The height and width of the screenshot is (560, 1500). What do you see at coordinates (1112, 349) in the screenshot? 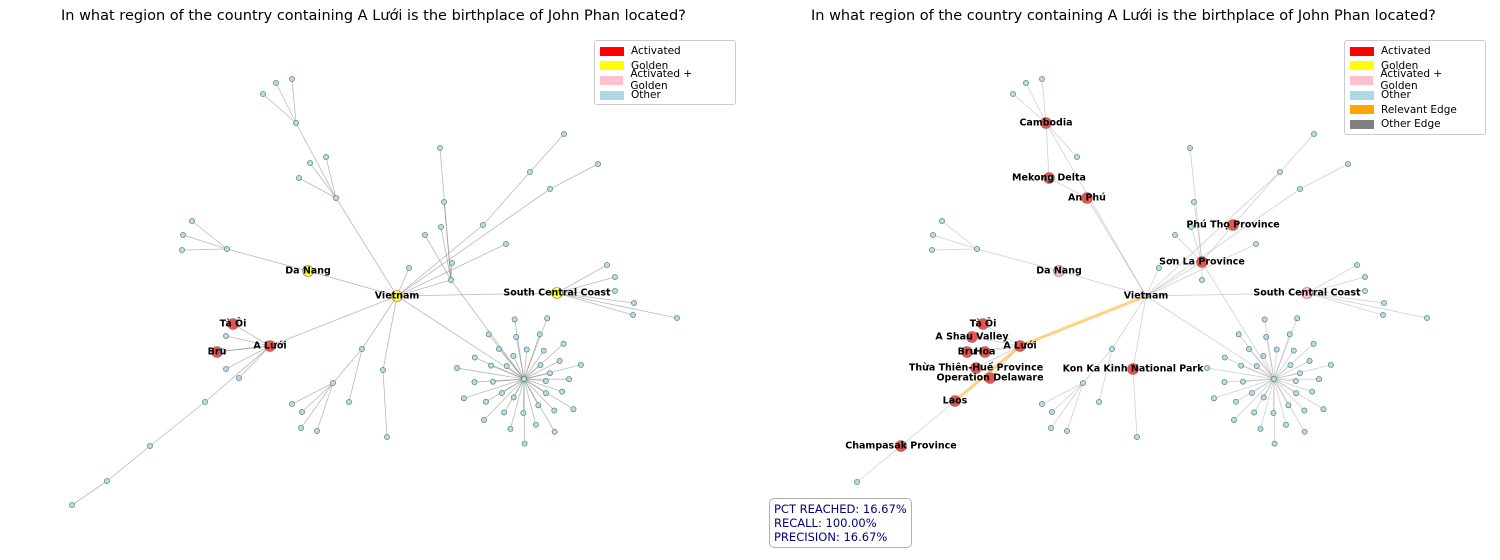
I see `node-g1` at bounding box center [1112, 349].